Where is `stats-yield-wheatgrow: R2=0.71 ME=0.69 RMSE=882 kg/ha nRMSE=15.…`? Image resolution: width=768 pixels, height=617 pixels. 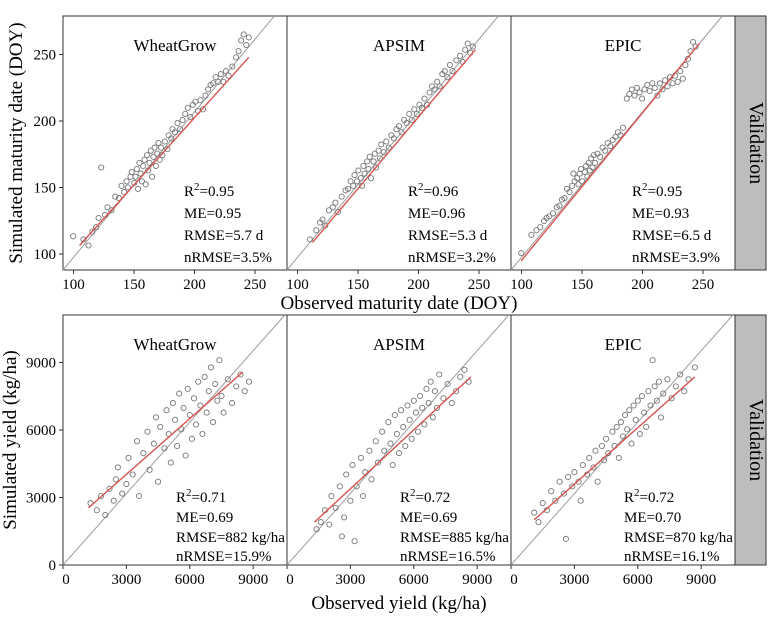
stats-yield-wheatgrow: R2=0.71 ME=0.69 RMSE=882 kg/ha nRMSE=15.… is located at coordinates (230, 526).